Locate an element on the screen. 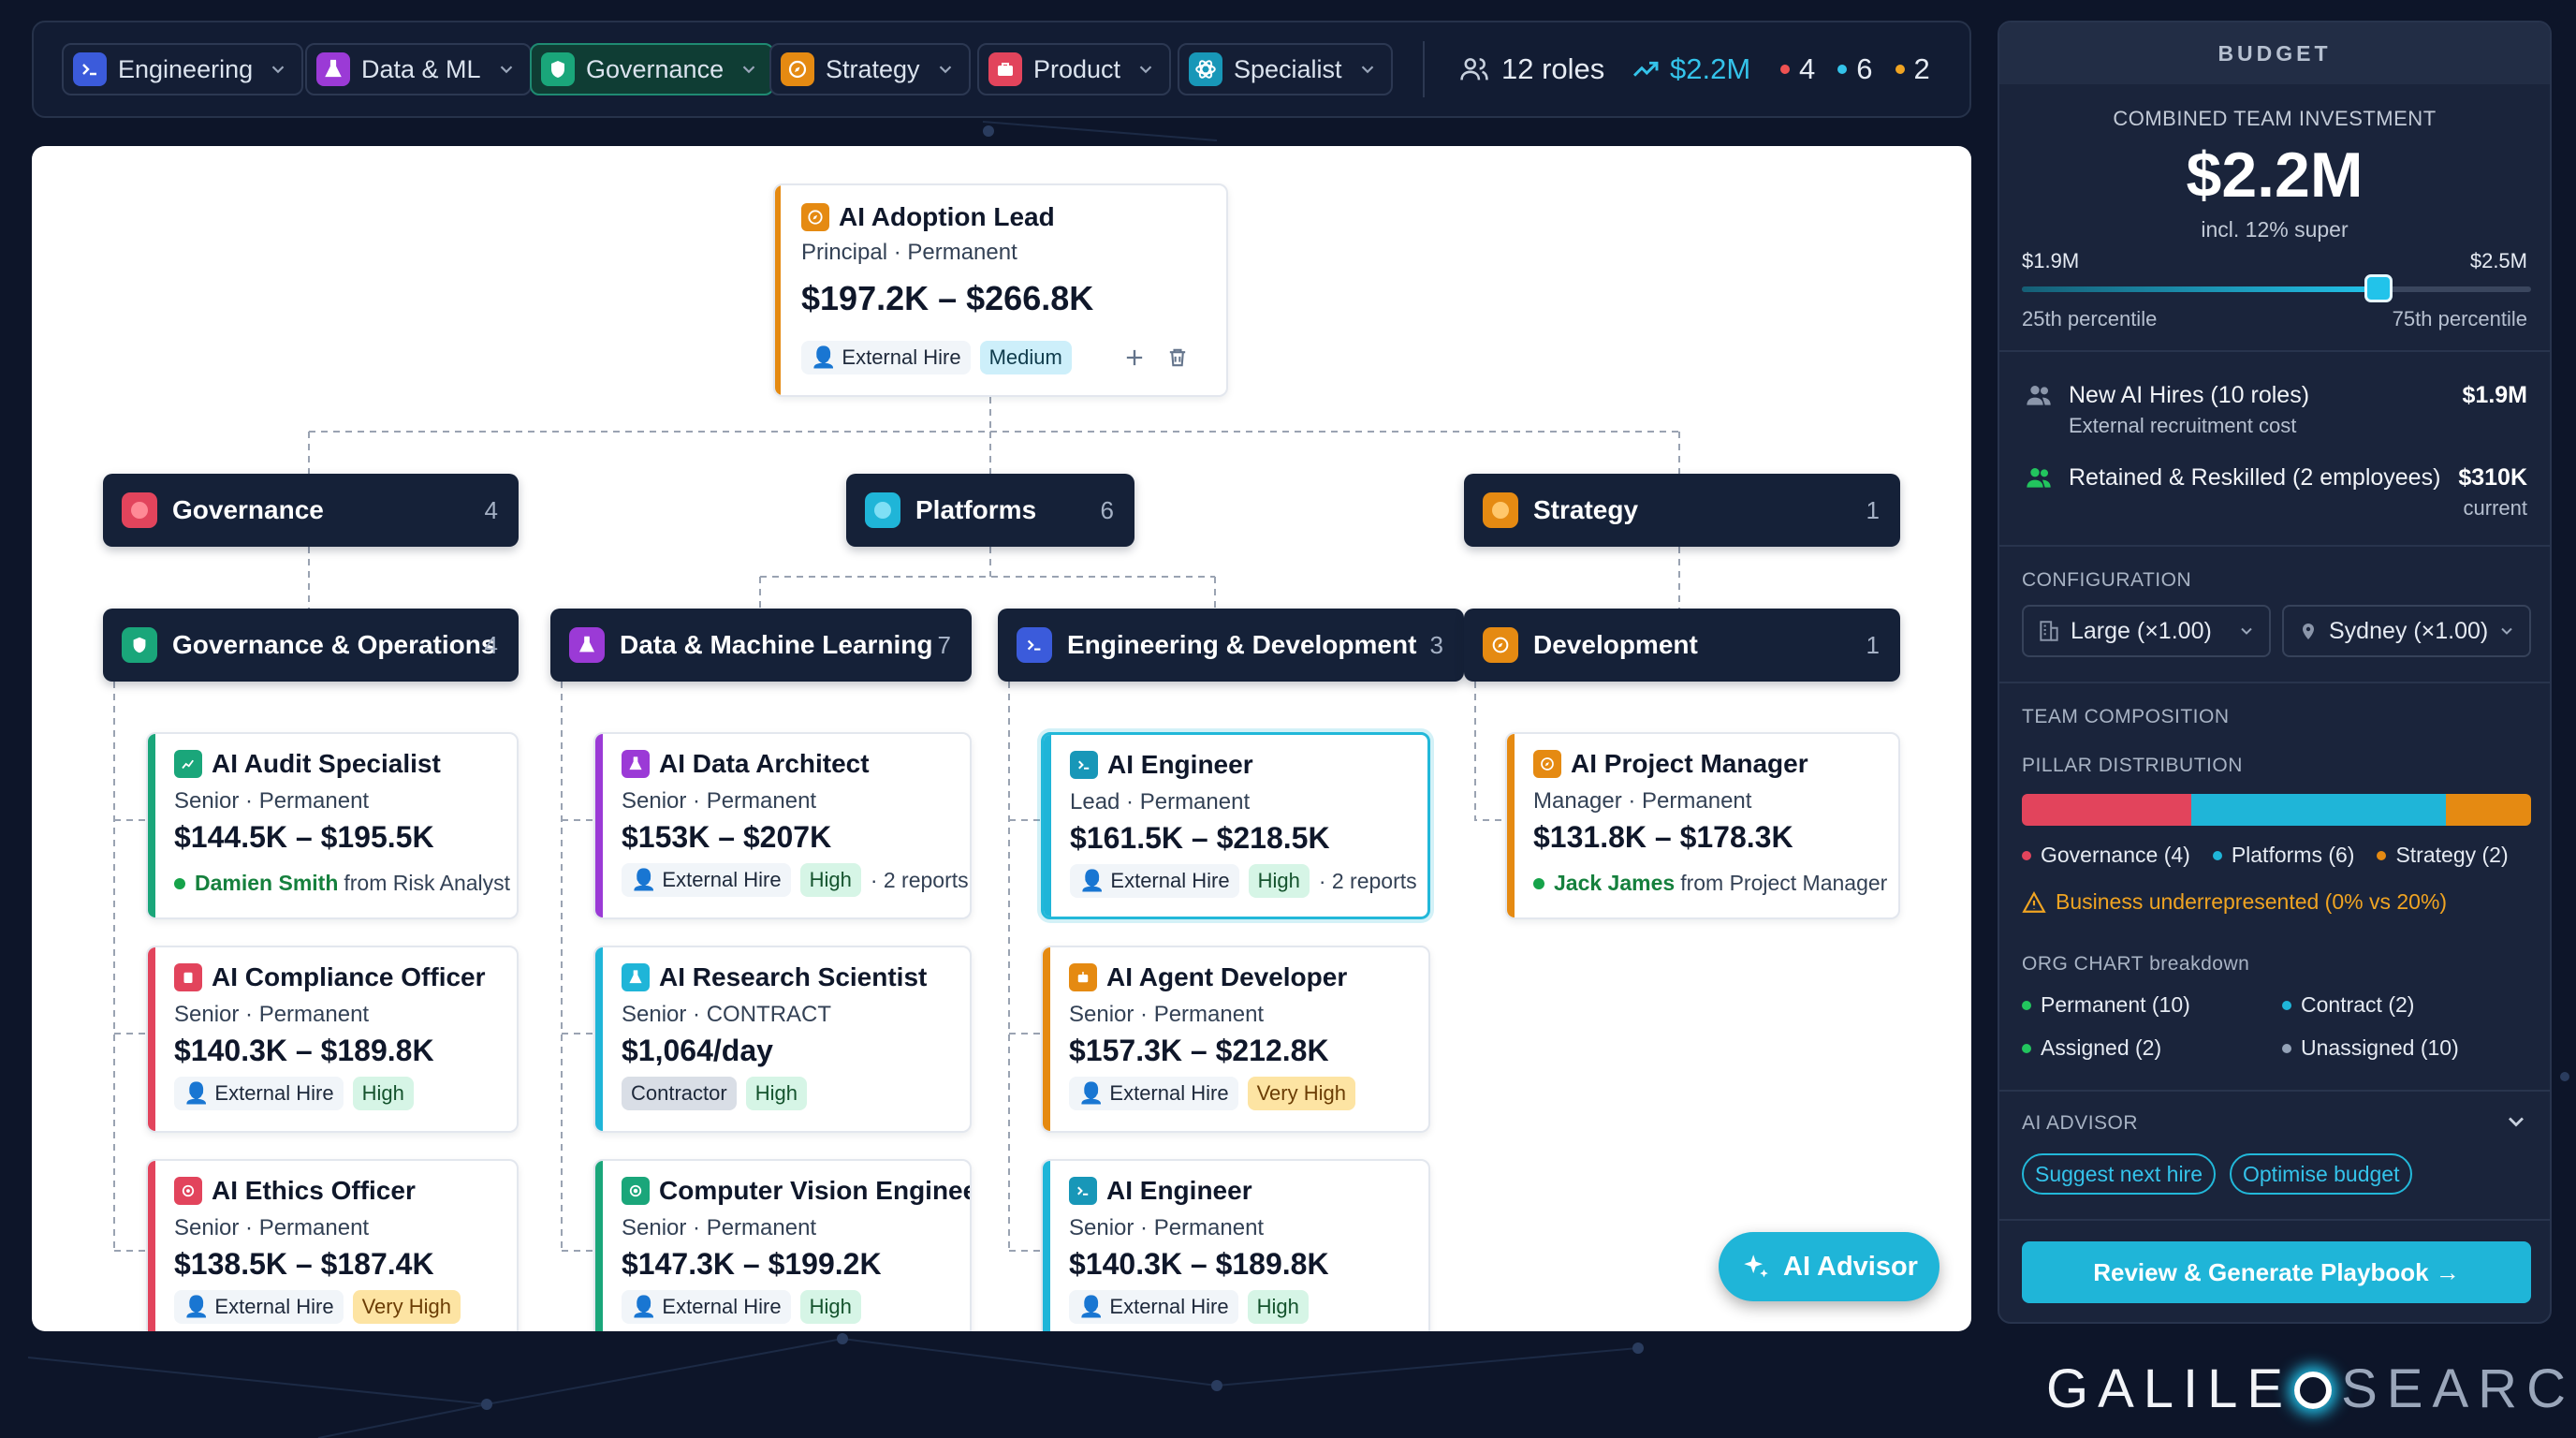 The height and width of the screenshot is (1438, 2576). filter-strategy: Strategy is located at coordinates (870, 69).